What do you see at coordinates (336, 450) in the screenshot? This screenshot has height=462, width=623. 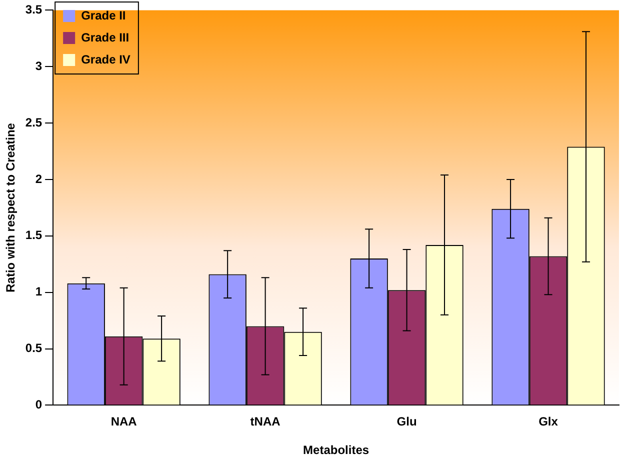 I see `x-axis-title: Metabolites` at bounding box center [336, 450].